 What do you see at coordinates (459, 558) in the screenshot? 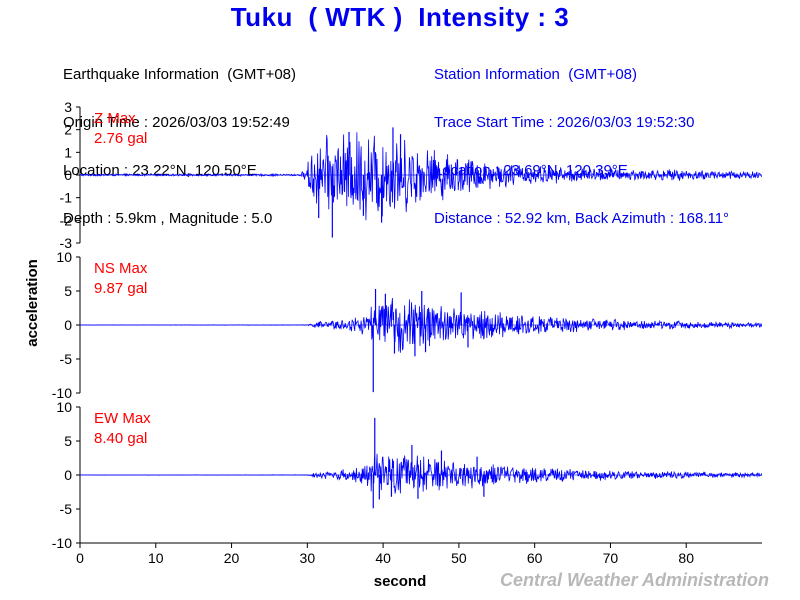
I see `x-tick-label: 50` at bounding box center [459, 558].